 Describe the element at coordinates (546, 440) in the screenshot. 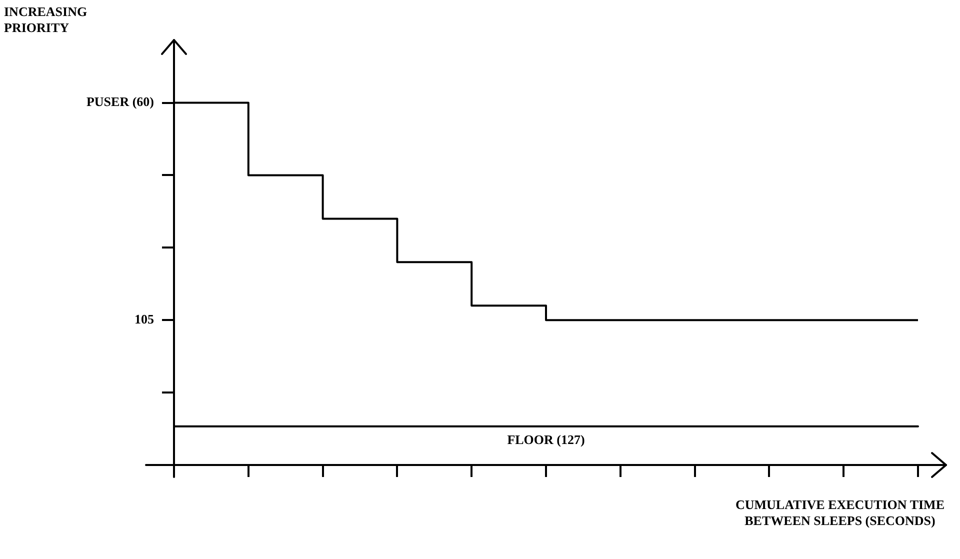

I see `ref-line-label: FLOOR (127)` at that location.